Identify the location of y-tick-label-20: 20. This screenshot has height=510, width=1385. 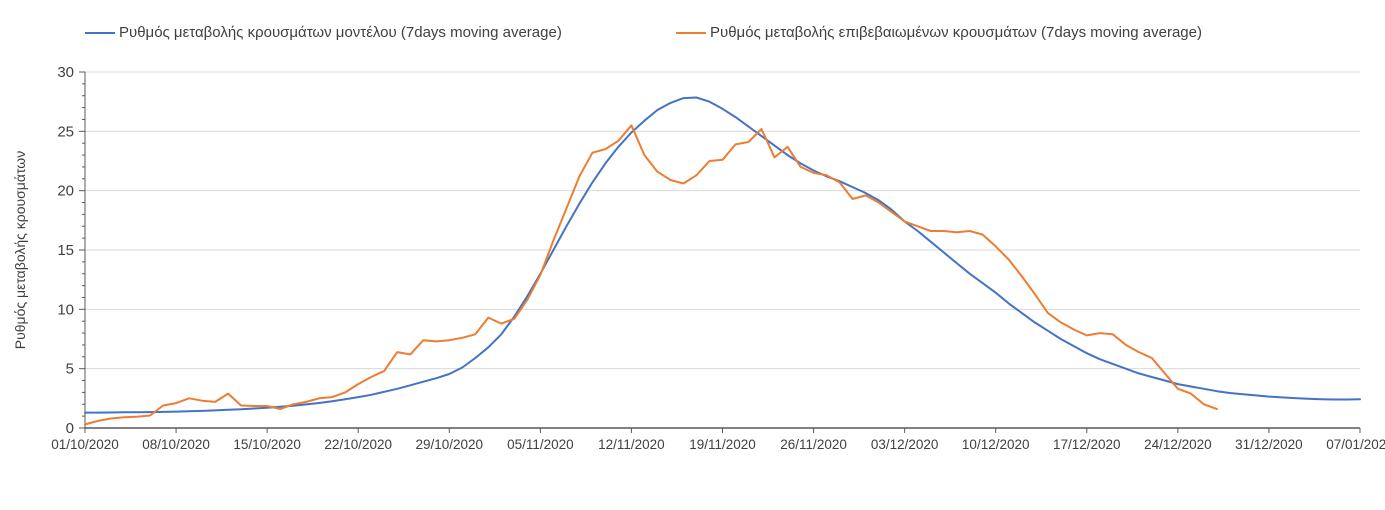
(65, 191).